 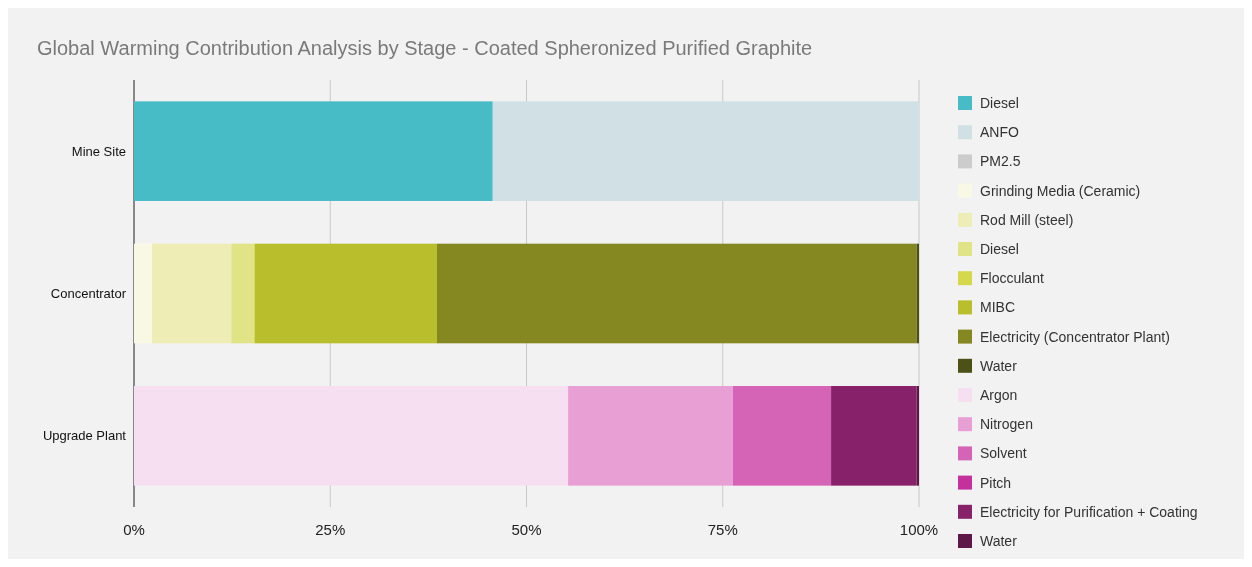 What do you see at coordinates (996, 482) in the screenshot?
I see `legend-label: Pitch` at bounding box center [996, 482].